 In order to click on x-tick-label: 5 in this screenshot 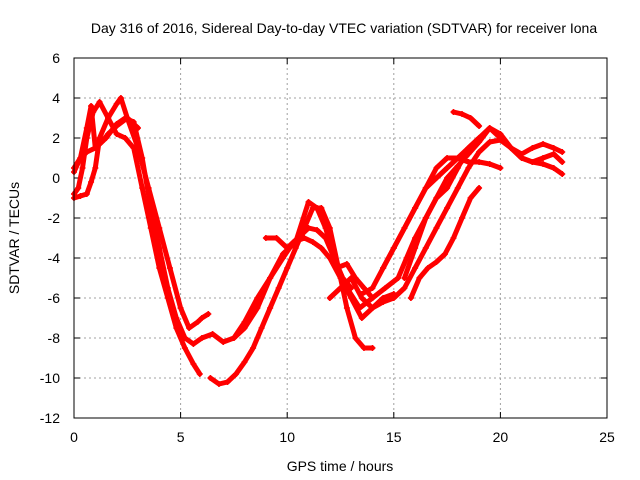, I will do `click(181, 437)`.